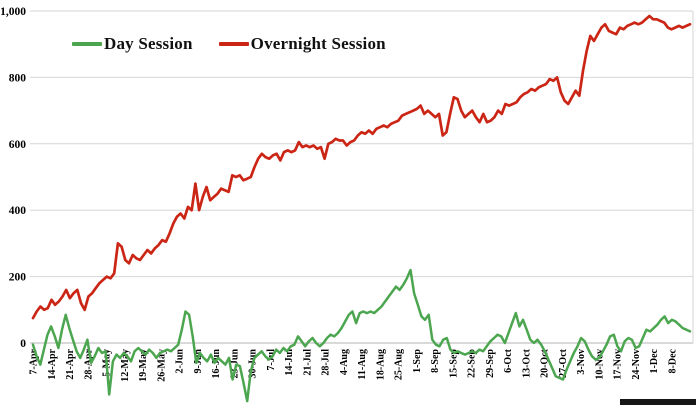 This screenshot has height=405, width=696. I want to click on x-axis-tick-label: 11-Aug, so click(362, 364).